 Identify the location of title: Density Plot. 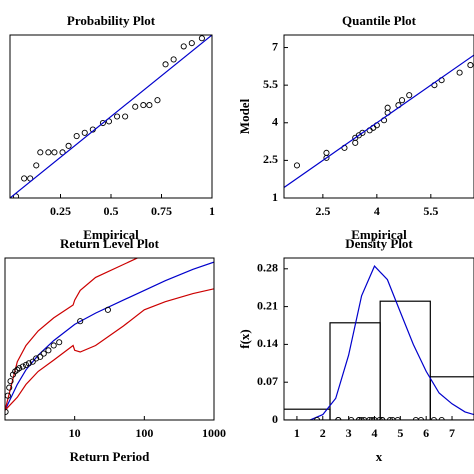
(379, 243).